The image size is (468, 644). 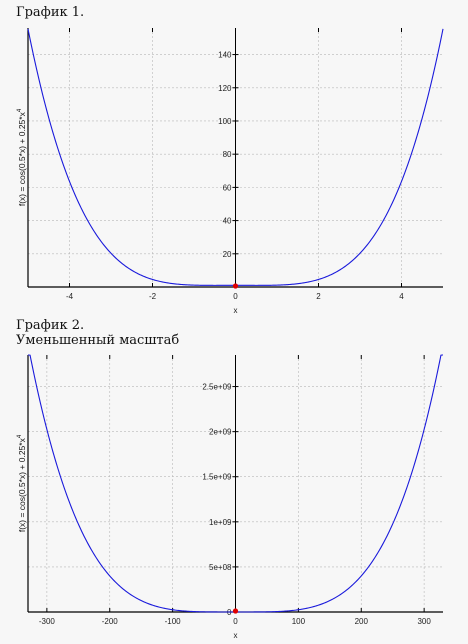 What do you see at coordinates (110, 621) in the screenshot?
I see `x-tick-label: -200` at bounding box center [110, 621].